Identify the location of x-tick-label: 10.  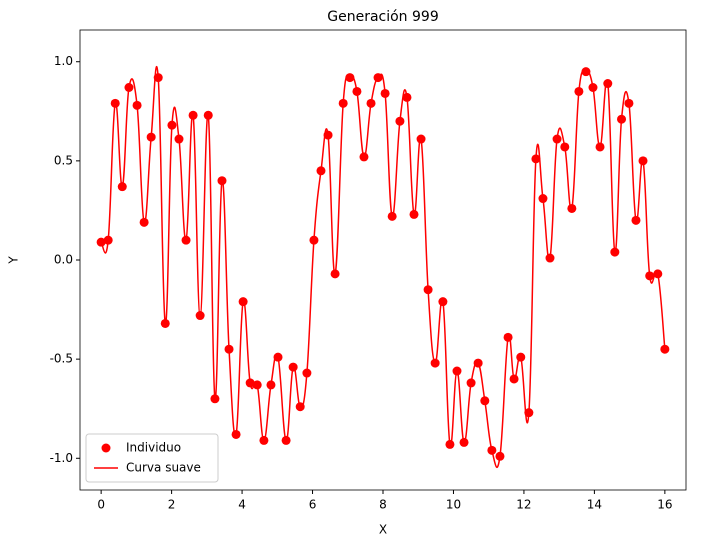
(453, 505).